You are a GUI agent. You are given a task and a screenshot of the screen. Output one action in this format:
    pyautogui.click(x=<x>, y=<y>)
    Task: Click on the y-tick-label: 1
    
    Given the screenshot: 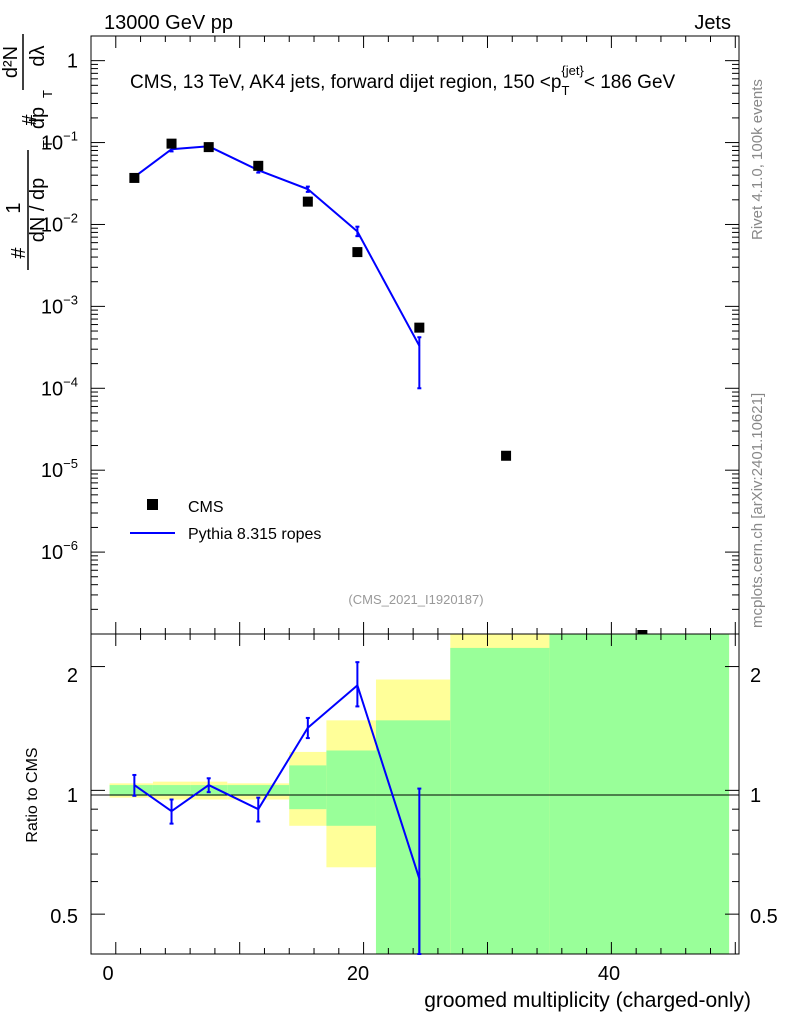 What is the action you would take?
    pyautogui.click(x=72, y=62)
    